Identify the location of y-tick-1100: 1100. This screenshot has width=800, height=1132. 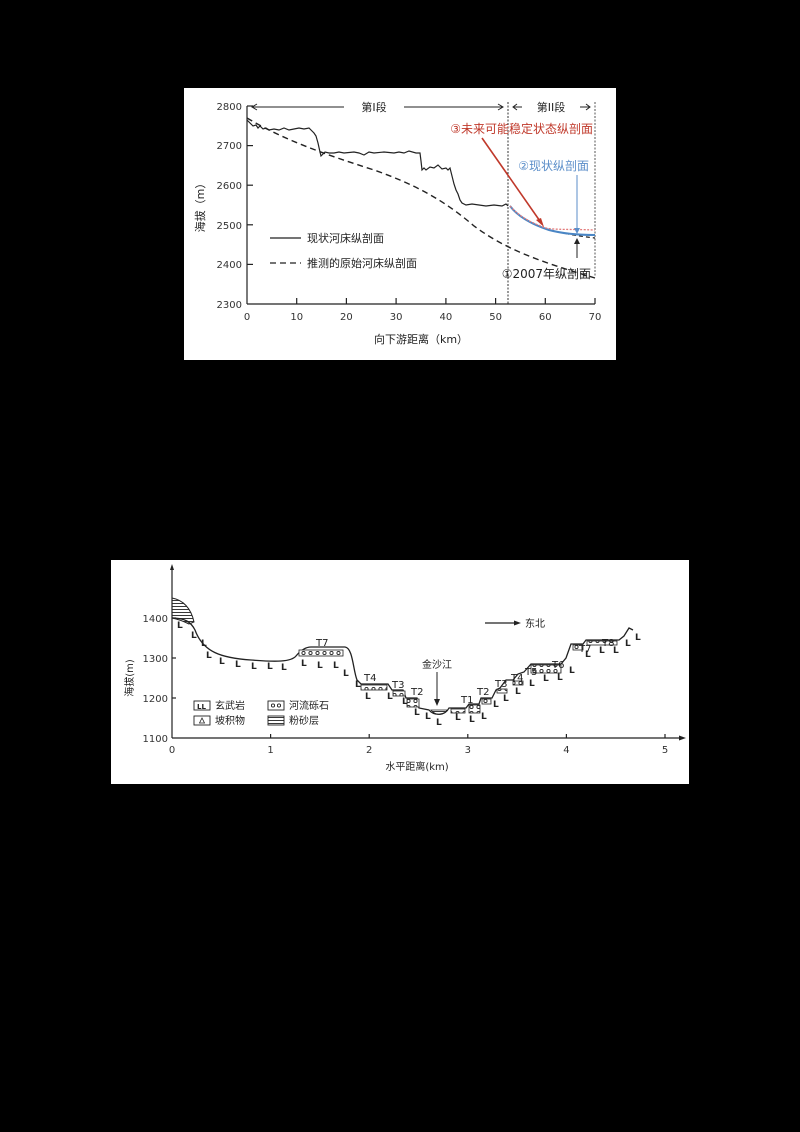
(155, 739).